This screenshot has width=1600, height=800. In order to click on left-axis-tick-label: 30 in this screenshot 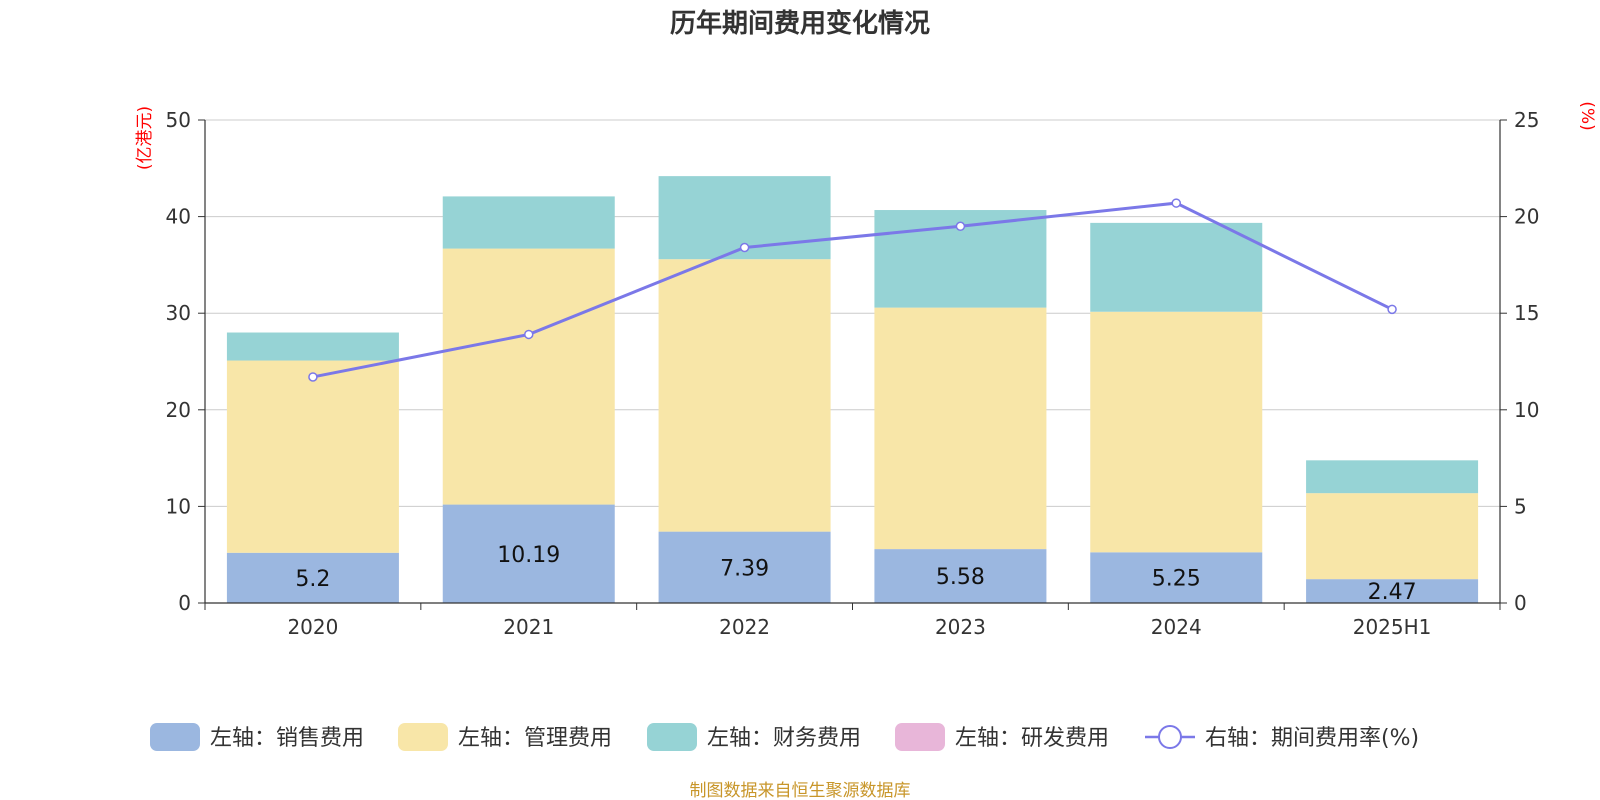, I will do `click(178, 313)`.